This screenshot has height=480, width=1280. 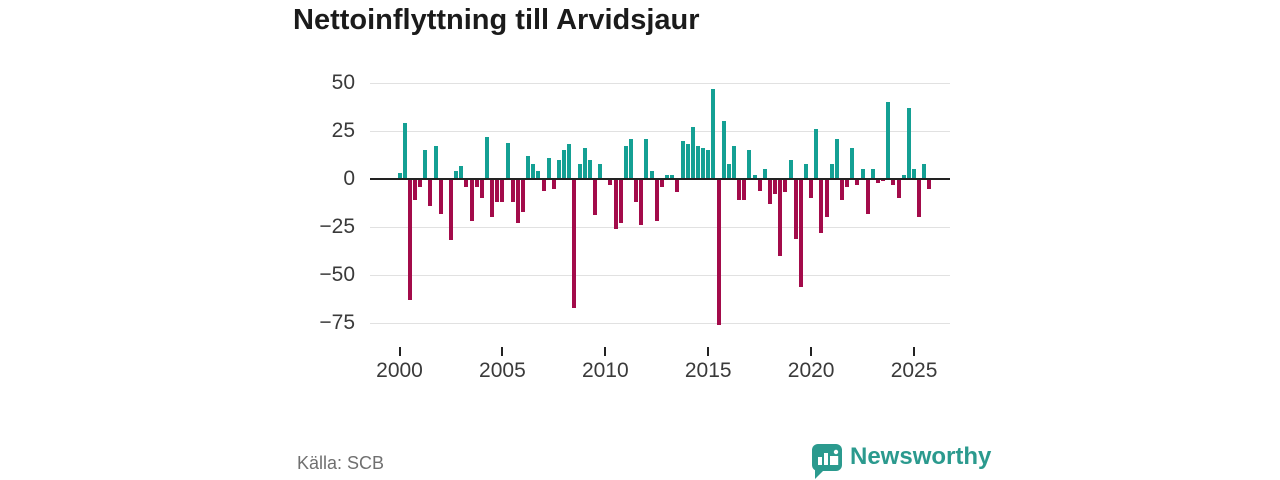 I want to click on source-label: Källa: SCB, so click(x=341, y=463).